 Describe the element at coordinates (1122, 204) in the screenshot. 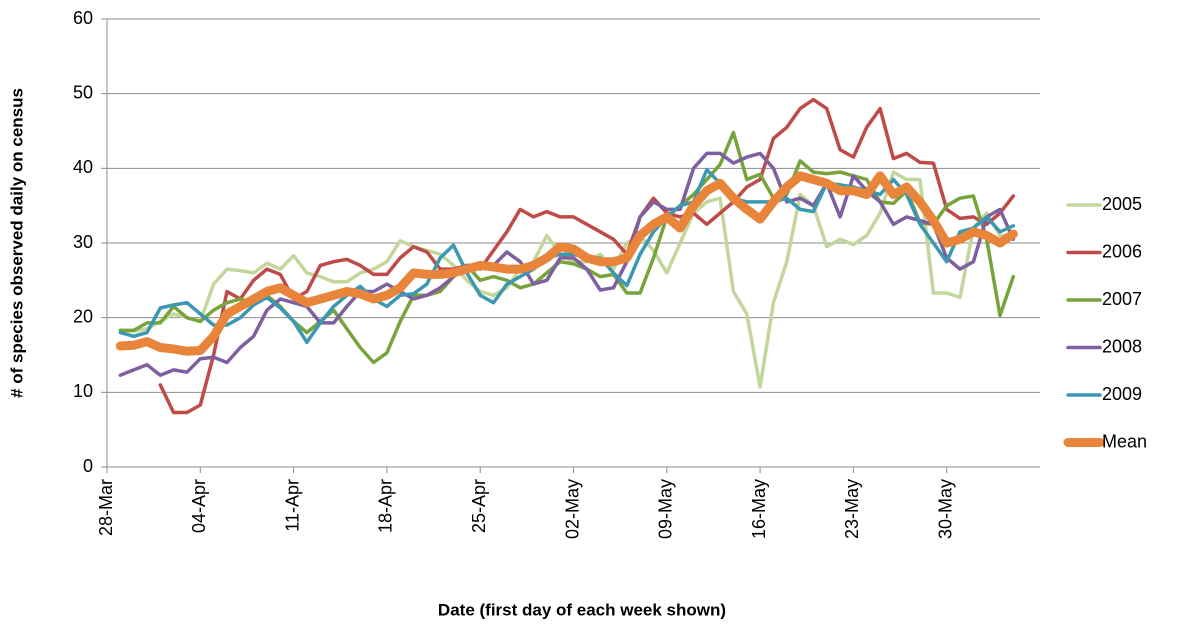

I see `legend-label: 2005` at that location.